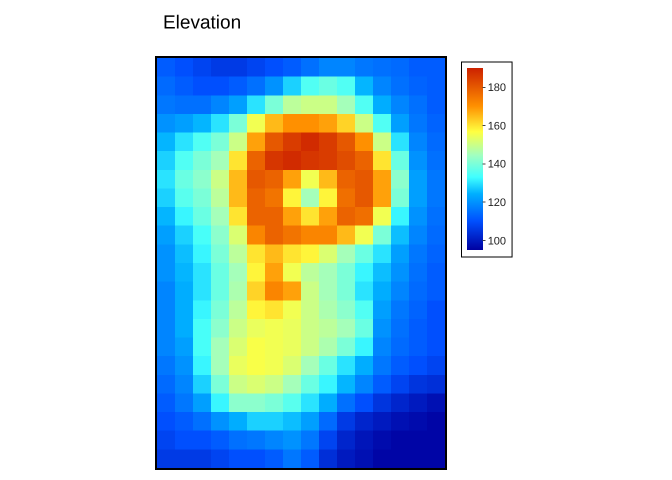 The height and width of the screenshot is (480, 672). What do you see at coordinates (202, 23) in the screenshot?
I see `chart-title: Elevation` at bounding box center [202, 23].